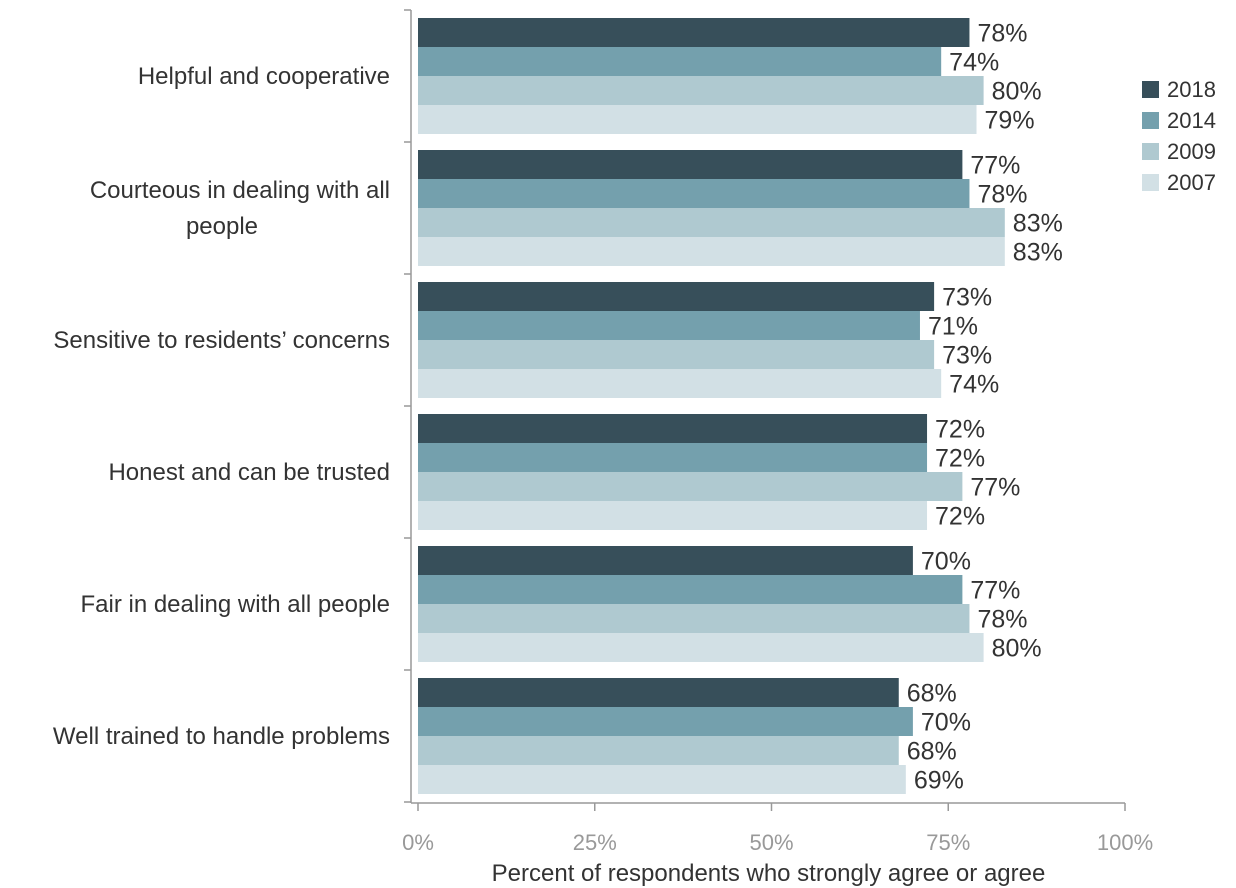 The image size is (1236, 888). Describe the element at coordinates (771, 842) in the screenshot. I see `x-tick-label: 50%` at that location.